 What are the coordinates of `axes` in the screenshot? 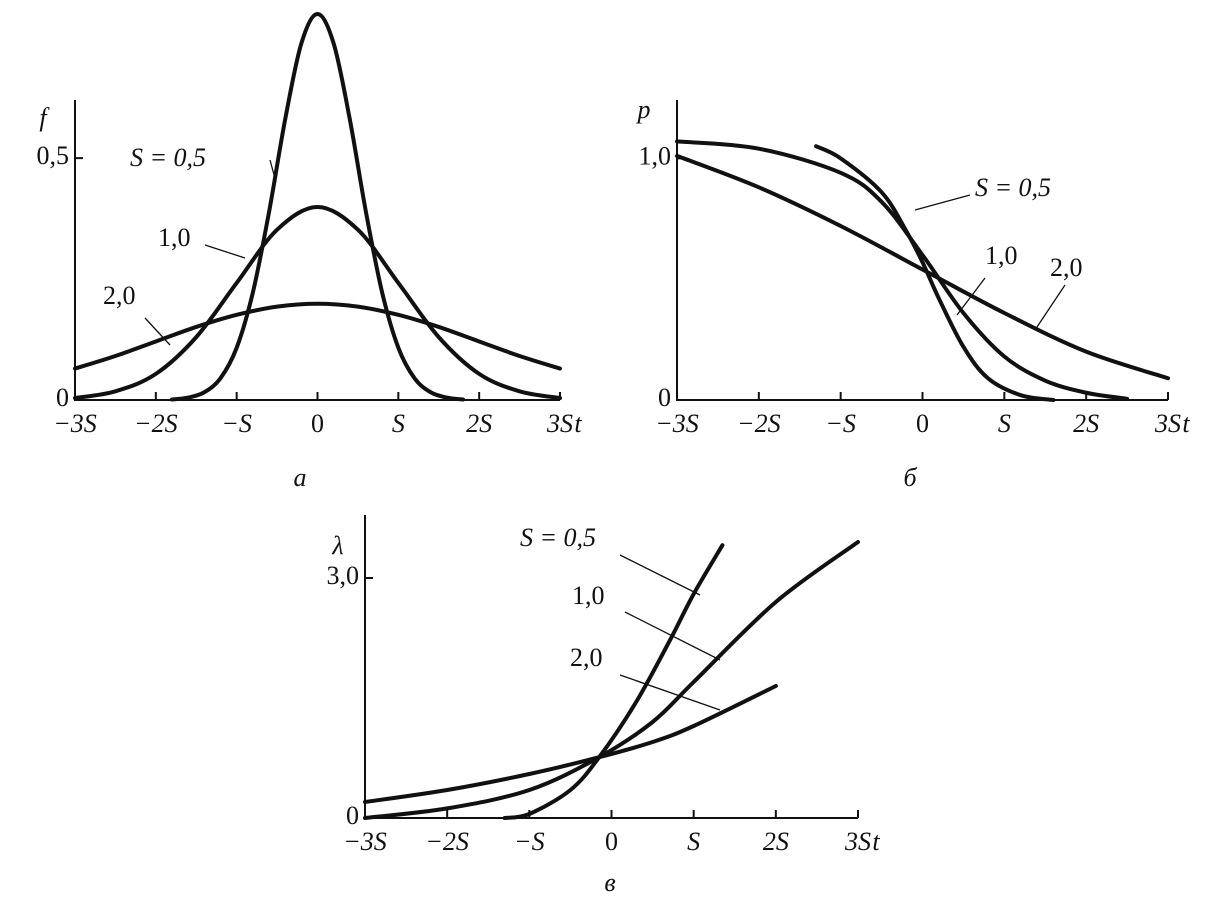 It's located at (611, 667).